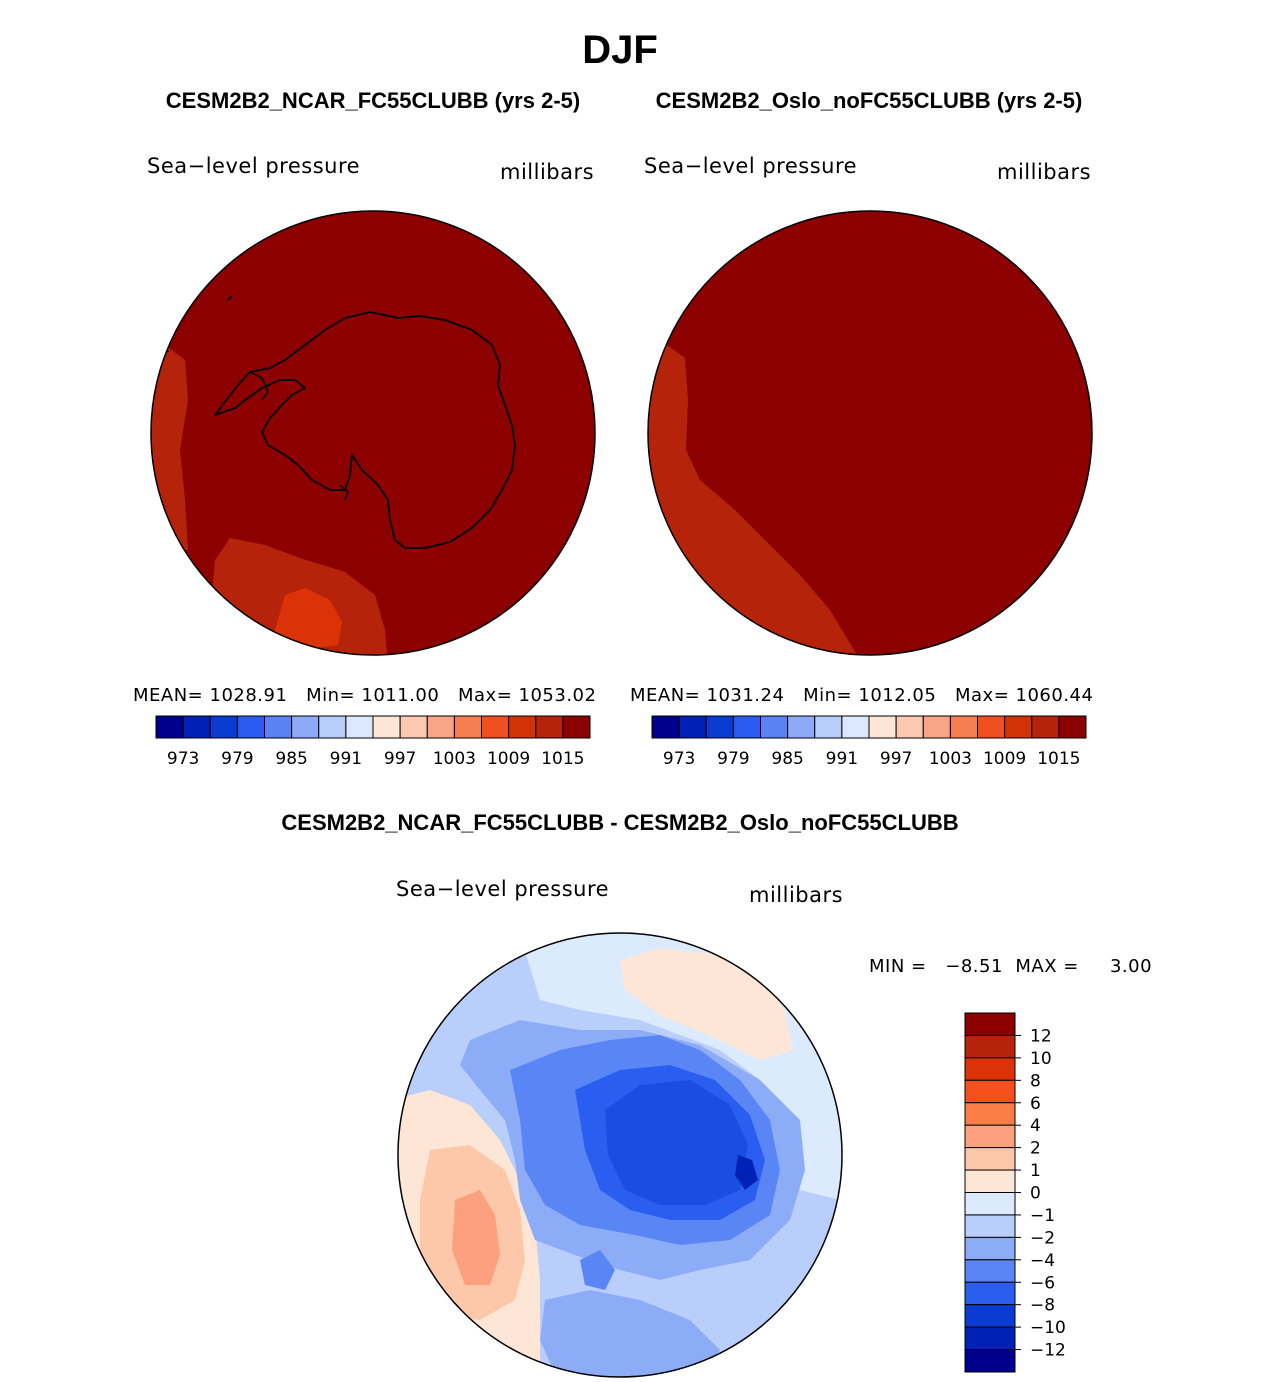  I want to click on left-colorbar-tick-label: 979, so click(237, 759).